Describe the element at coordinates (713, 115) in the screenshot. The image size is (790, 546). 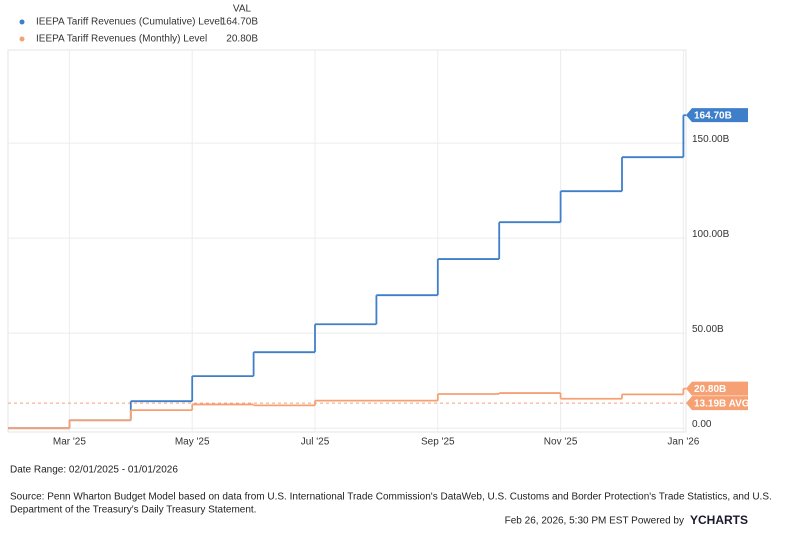
I see `value-label: 164.70B` at that location.